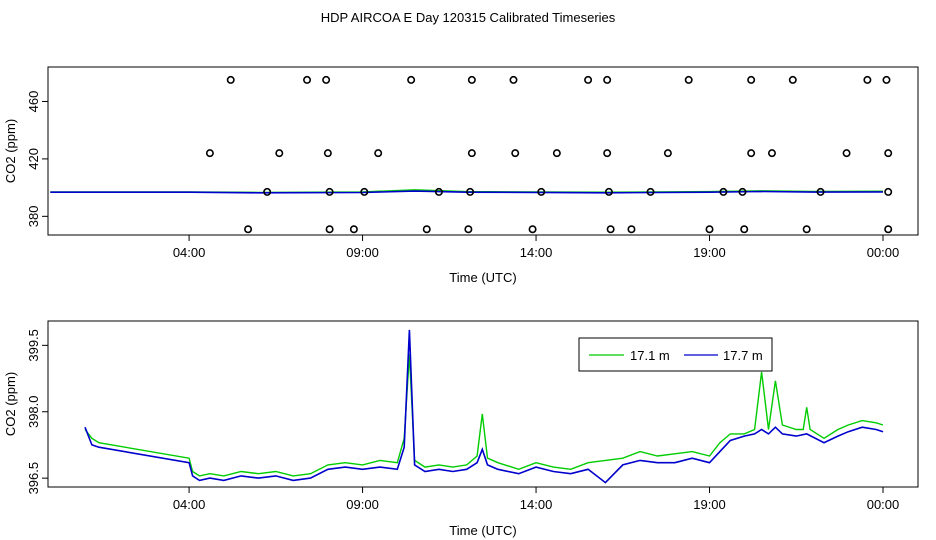 The height and width of the screenshot is (540, 936). What do you see at coordinates (10, 404) in the screenshot?
I see `bottom-y-axis-label: CO2 (ppm)` at bounding box center [10, 404].